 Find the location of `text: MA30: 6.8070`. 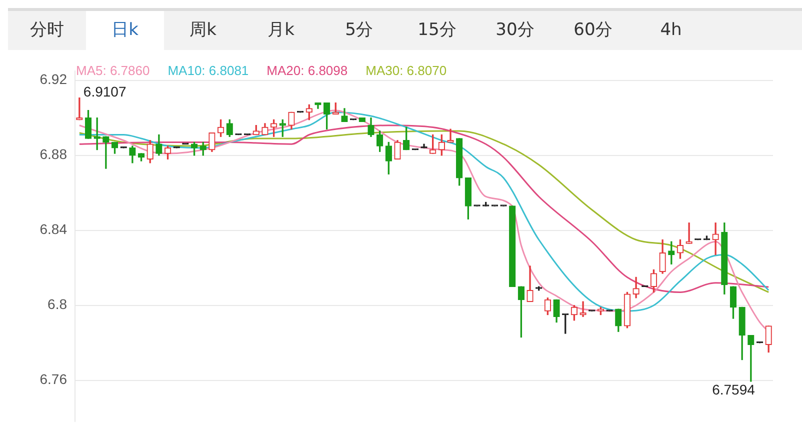

text: MA30: 6.8070 is located at coordinates (406, 70).